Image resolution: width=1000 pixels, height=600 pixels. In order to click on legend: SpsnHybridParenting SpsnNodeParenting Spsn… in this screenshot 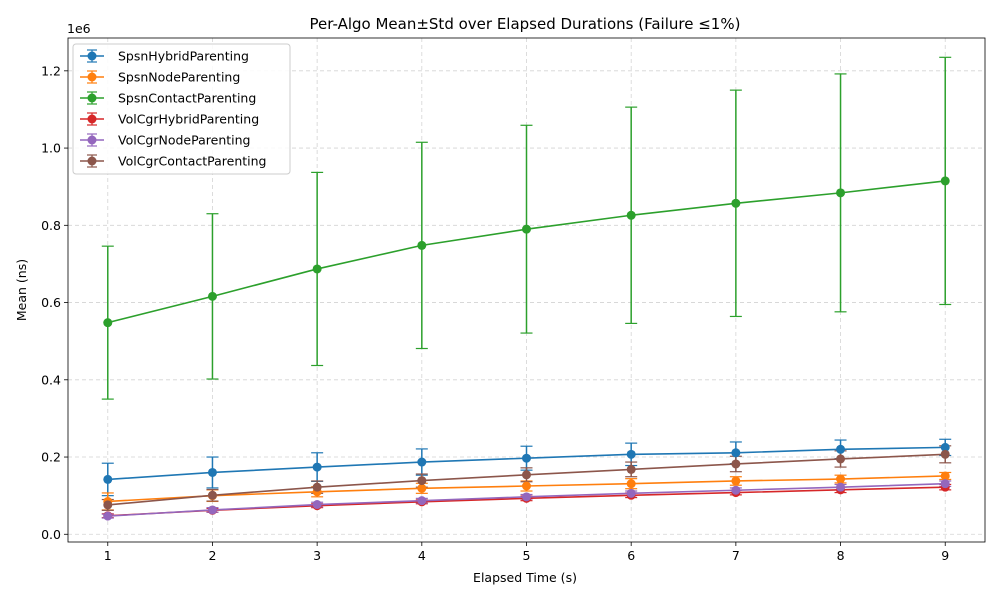, I will do `click(181, 109)`.